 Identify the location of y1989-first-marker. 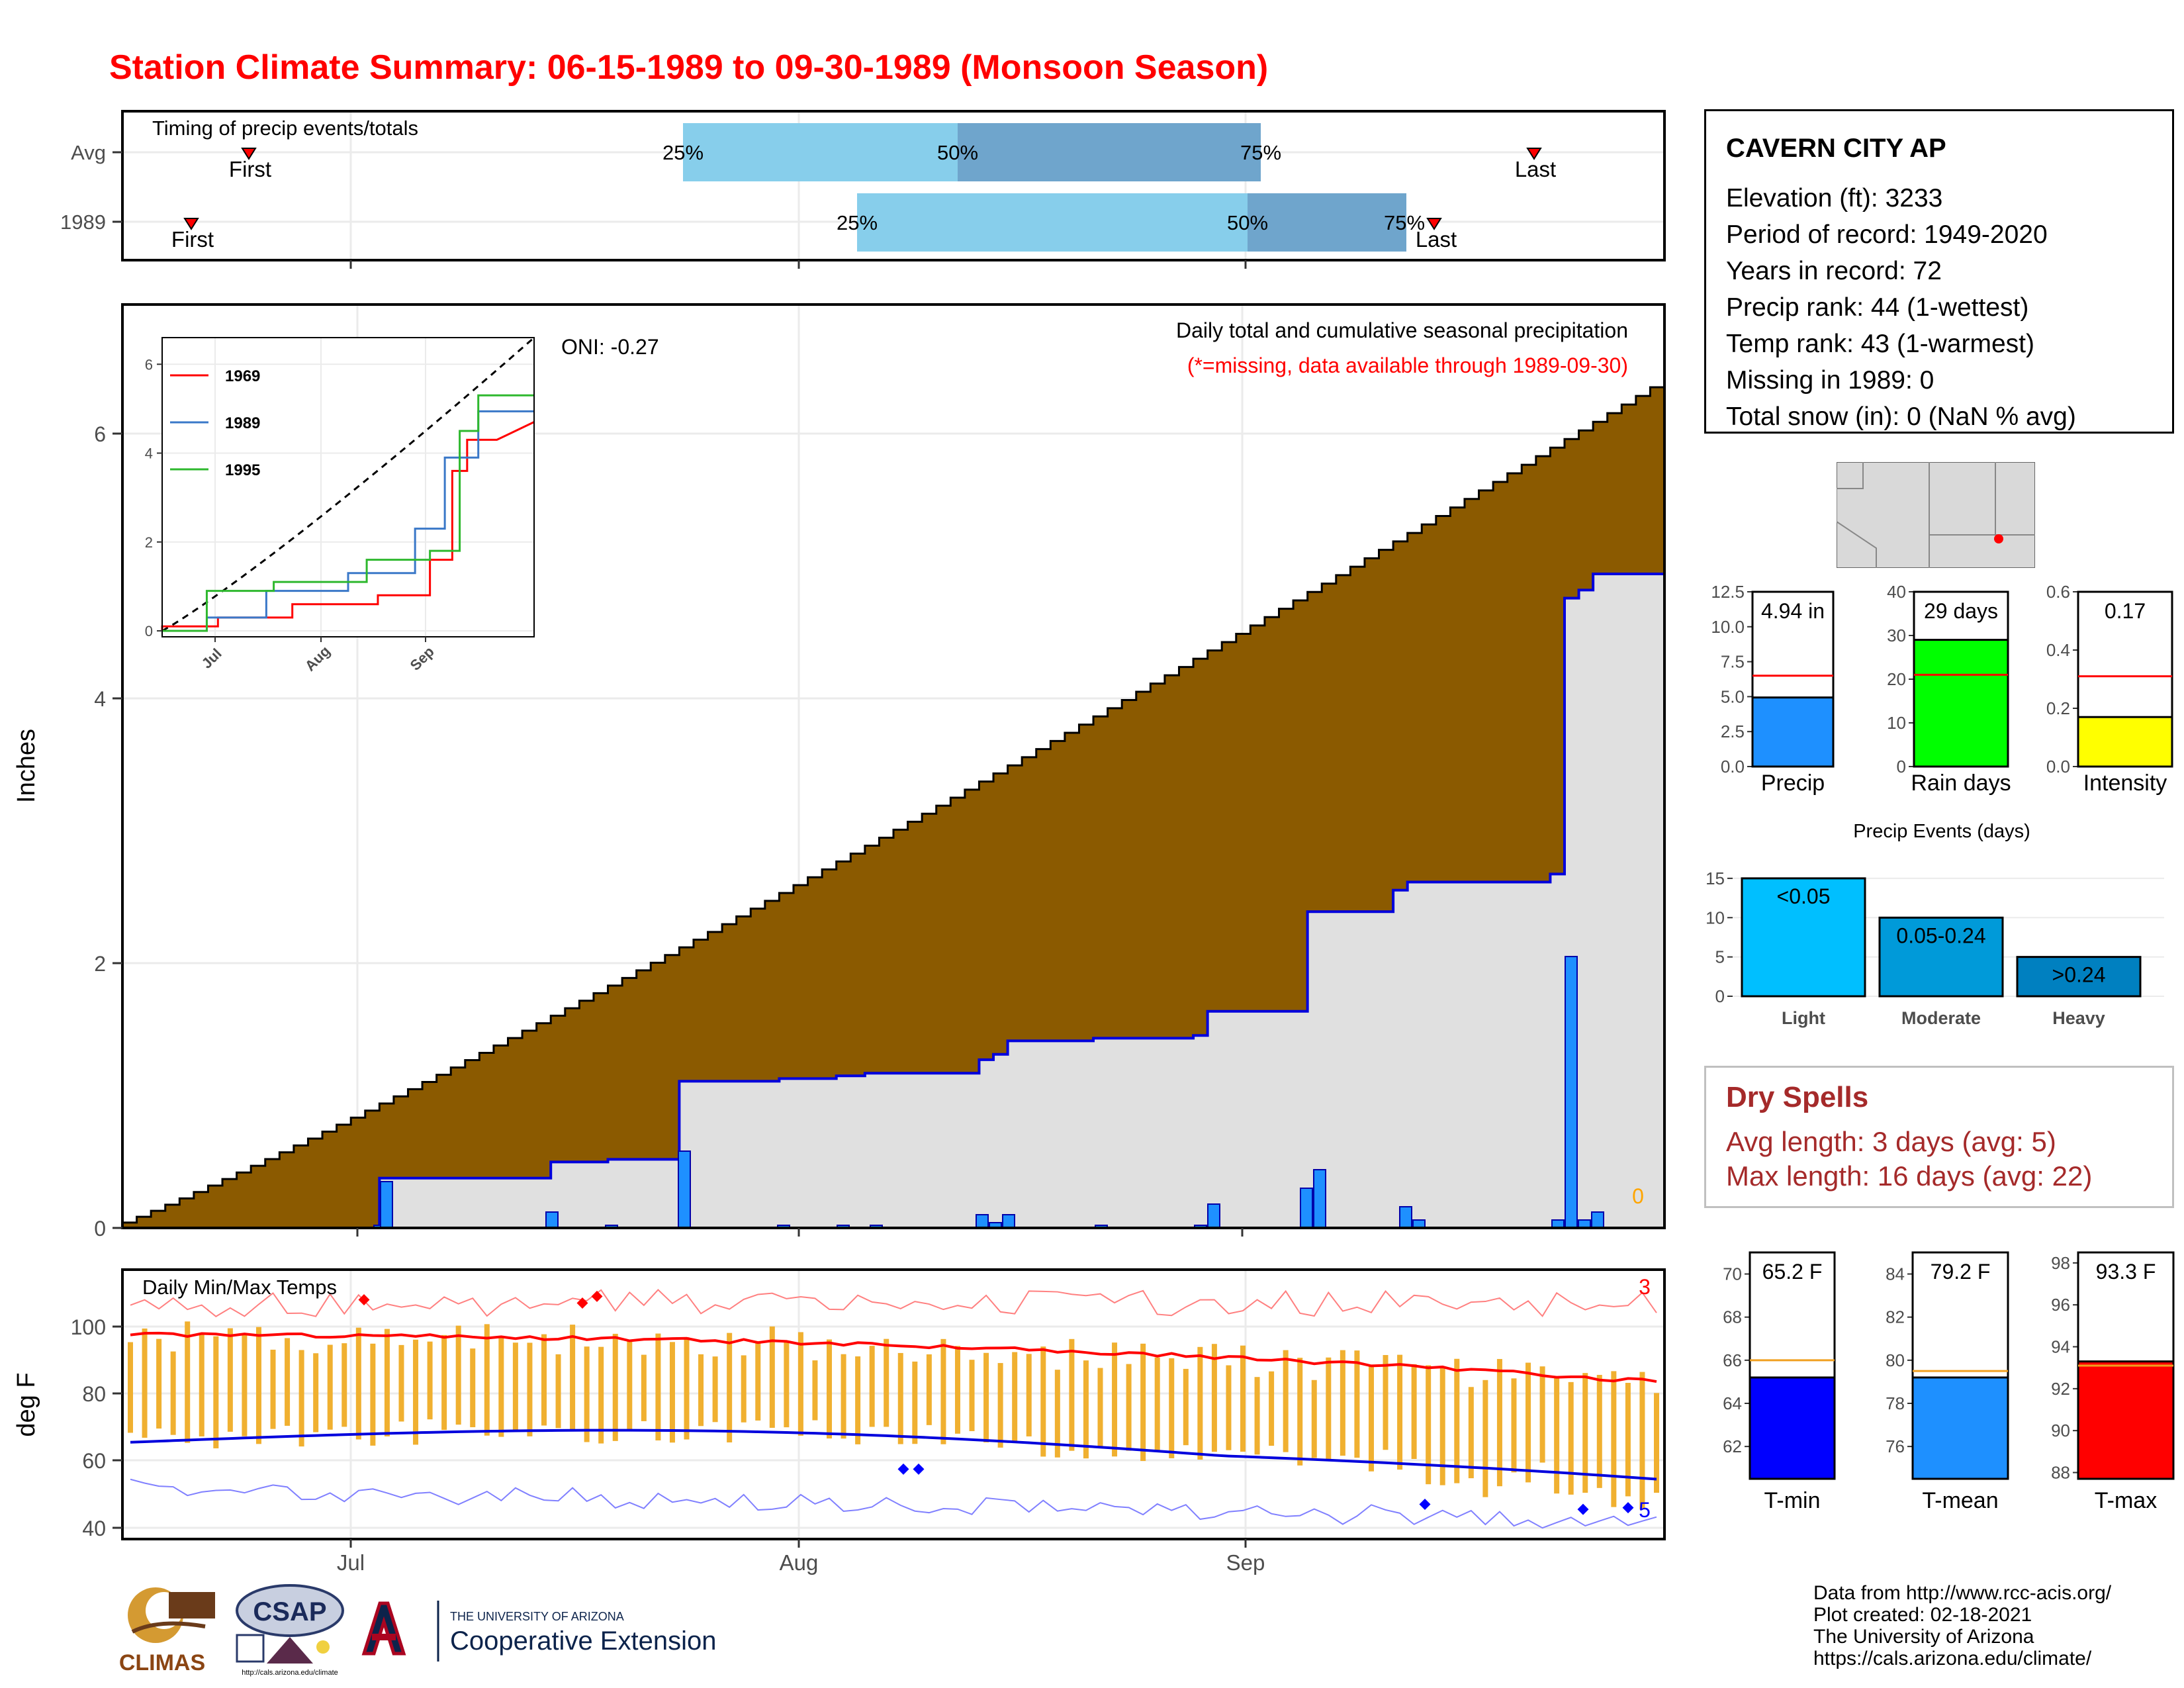
(191, 224).